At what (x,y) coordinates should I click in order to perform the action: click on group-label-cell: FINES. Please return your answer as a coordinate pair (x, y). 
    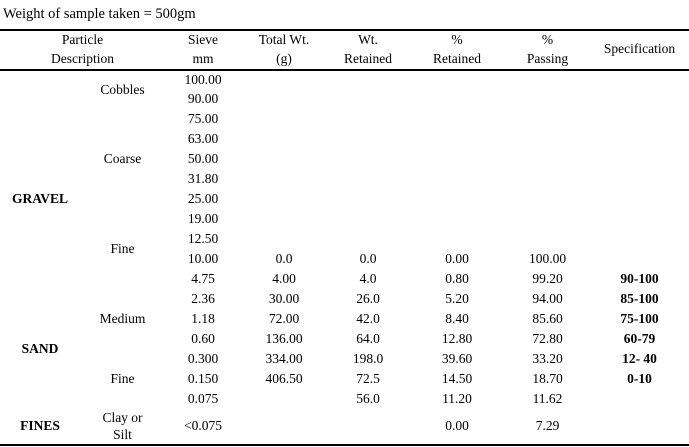
    Looking at the image, I should click on (40, 426).